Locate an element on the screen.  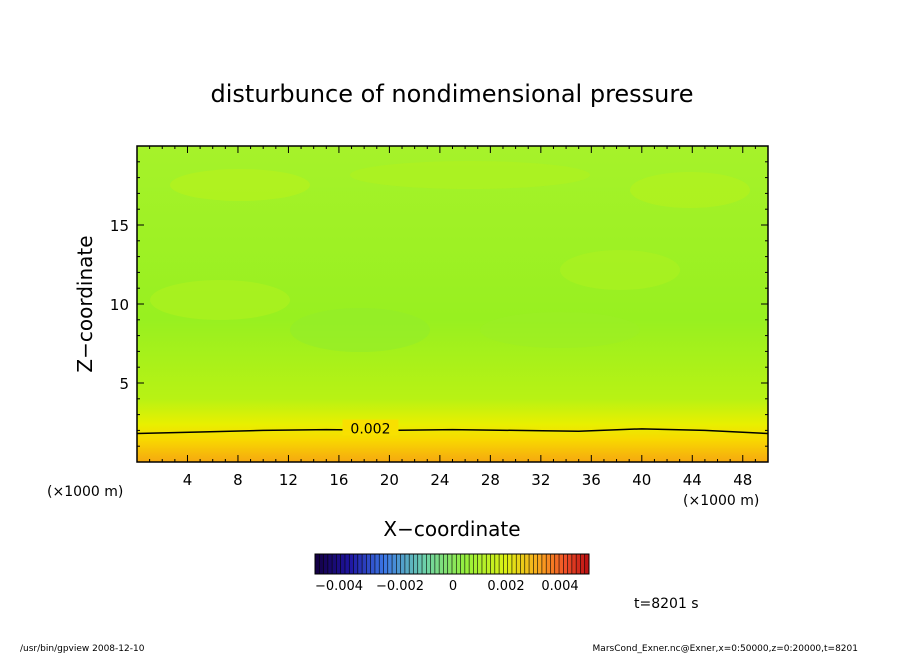
x-axis-label: X−coordinate is located at coordinates (451, 529).